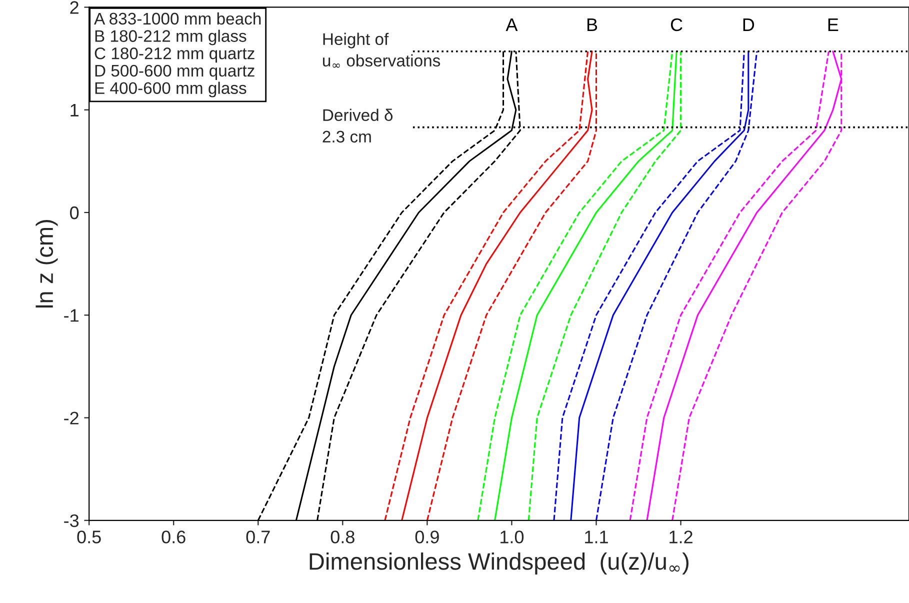 This screenshot has width=909, height=603. What do you see at coordinates (592, 24) in the screenshot?
I see `series-label: B` at bounding box center [592, 24].